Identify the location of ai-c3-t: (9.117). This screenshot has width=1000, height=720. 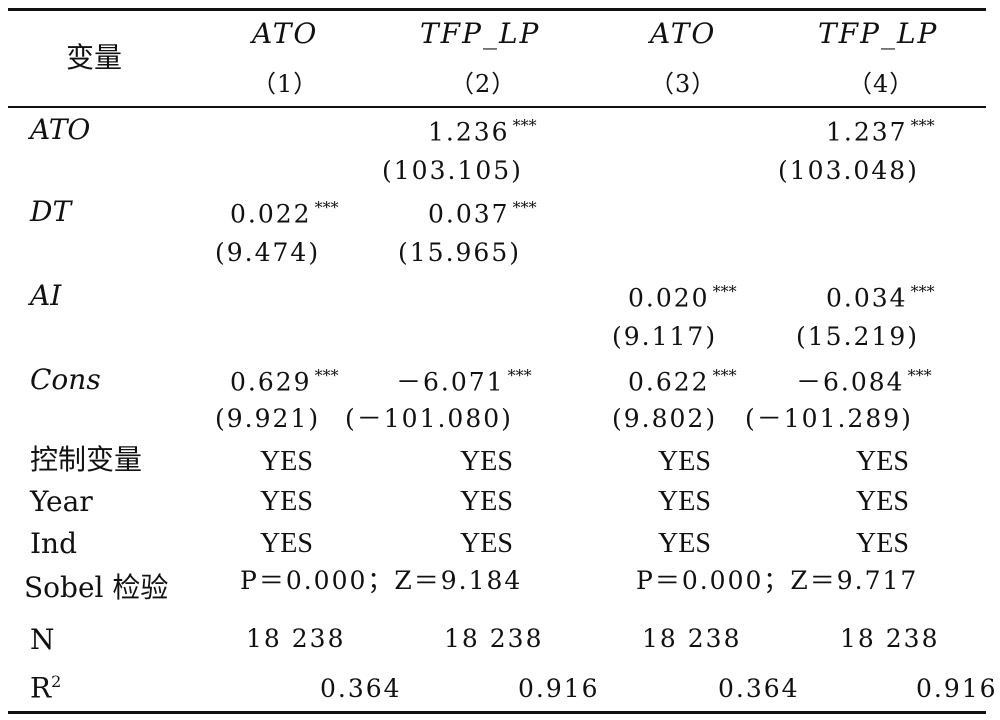
(665, 336).